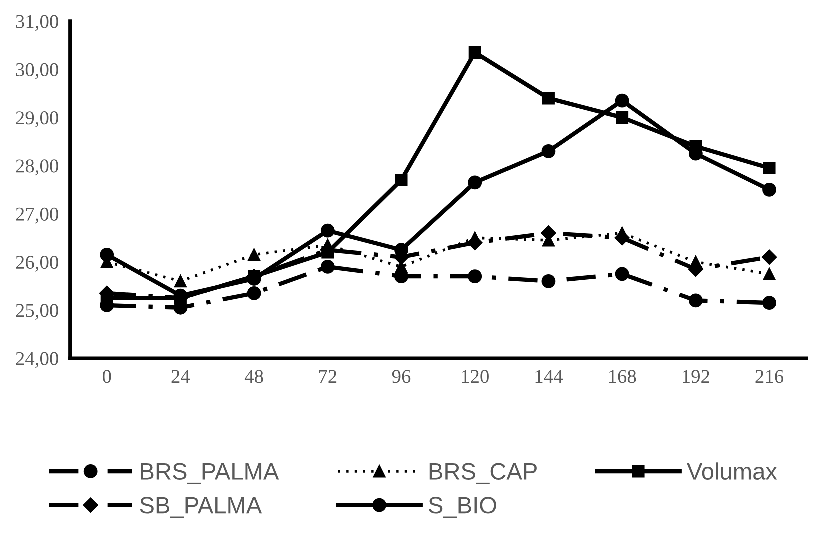  What do you see at coordinates (37, 264) in the screenshot?
I see `y-tick-label: 26,00` at bounding box center [37, 264].